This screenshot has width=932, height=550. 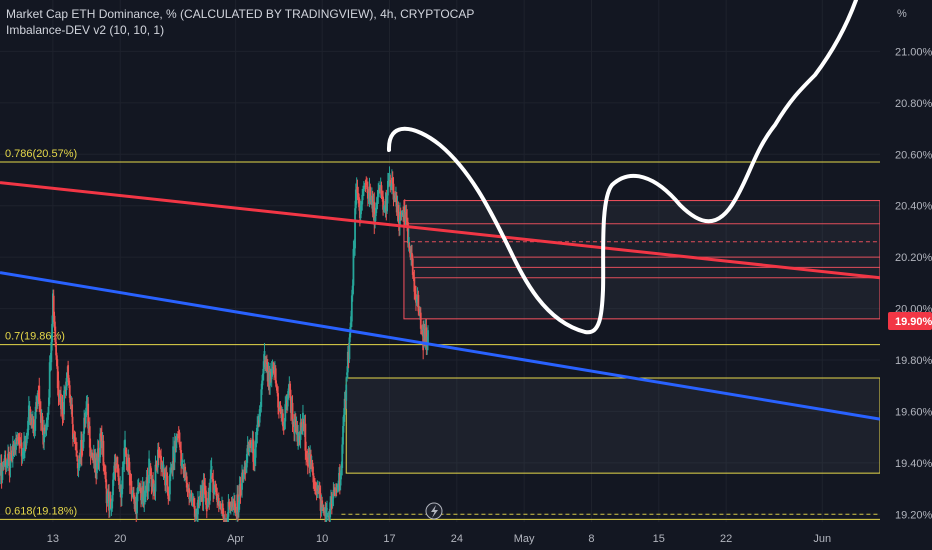 What do you see at coordinates (642, 260) in the screenshot?
I see `imbalance-zone` at bounding box center [642, 260].